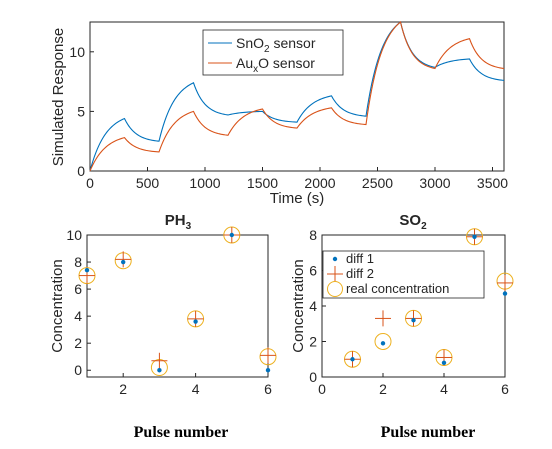 The height and width of the screenshot is (449, 552). What do you see at coordinates (90, 183) in the screenshot?
I see `top-xtick-label: 0` at bounding box center [90, 183].